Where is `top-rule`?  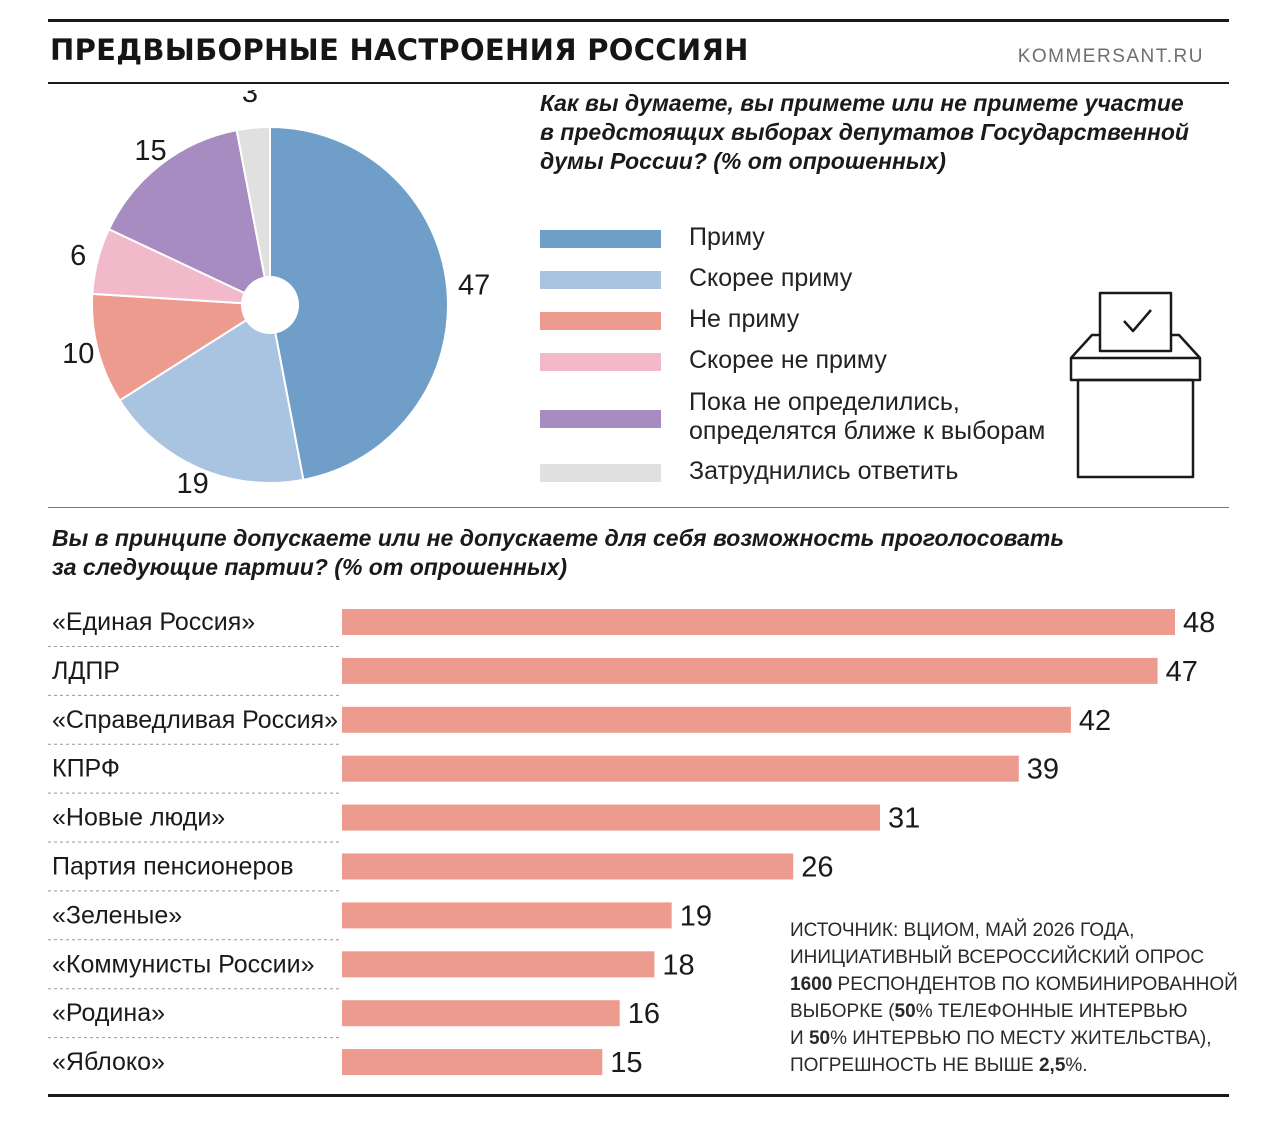
top-rule is located at coordinates (638, 20).